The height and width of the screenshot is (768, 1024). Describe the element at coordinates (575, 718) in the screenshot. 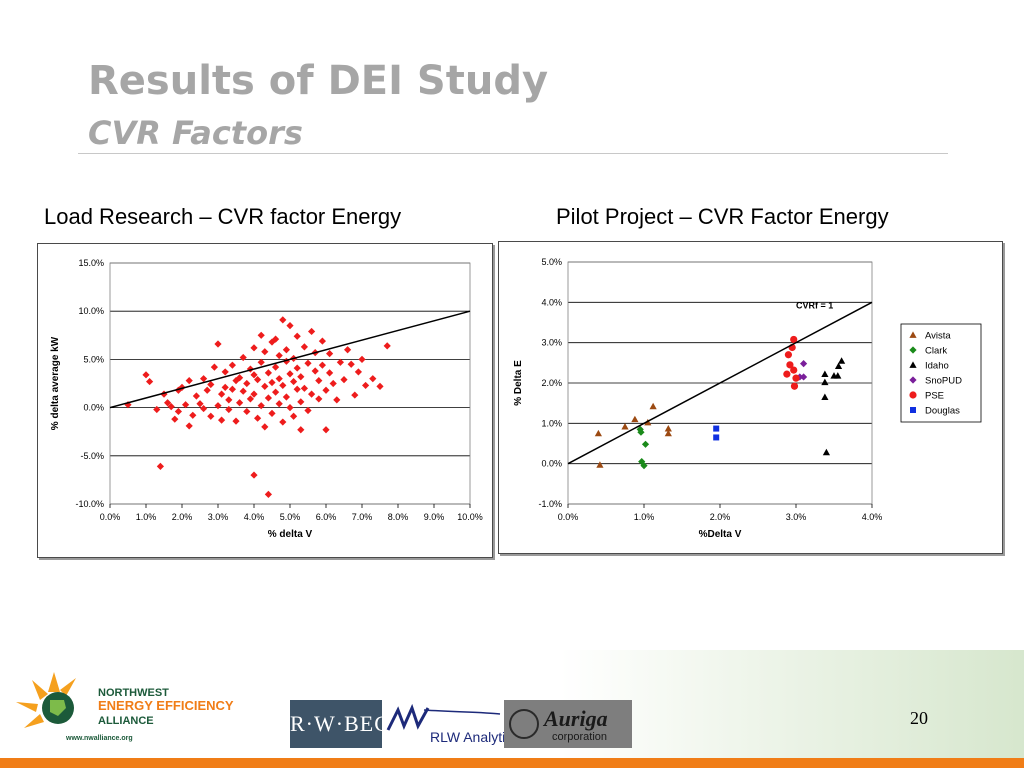

I see `auriga-logo-text: Auriga` at that location.